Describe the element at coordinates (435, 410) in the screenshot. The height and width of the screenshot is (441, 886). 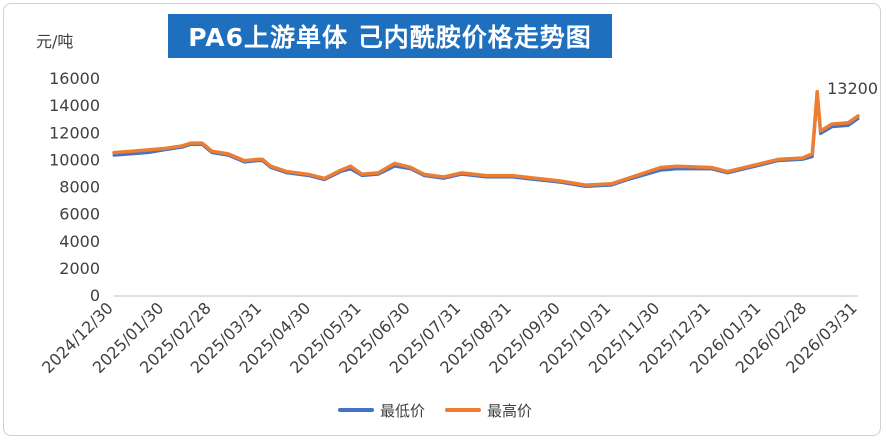
I see `chart-legend: 最低价 最高价` at that location.